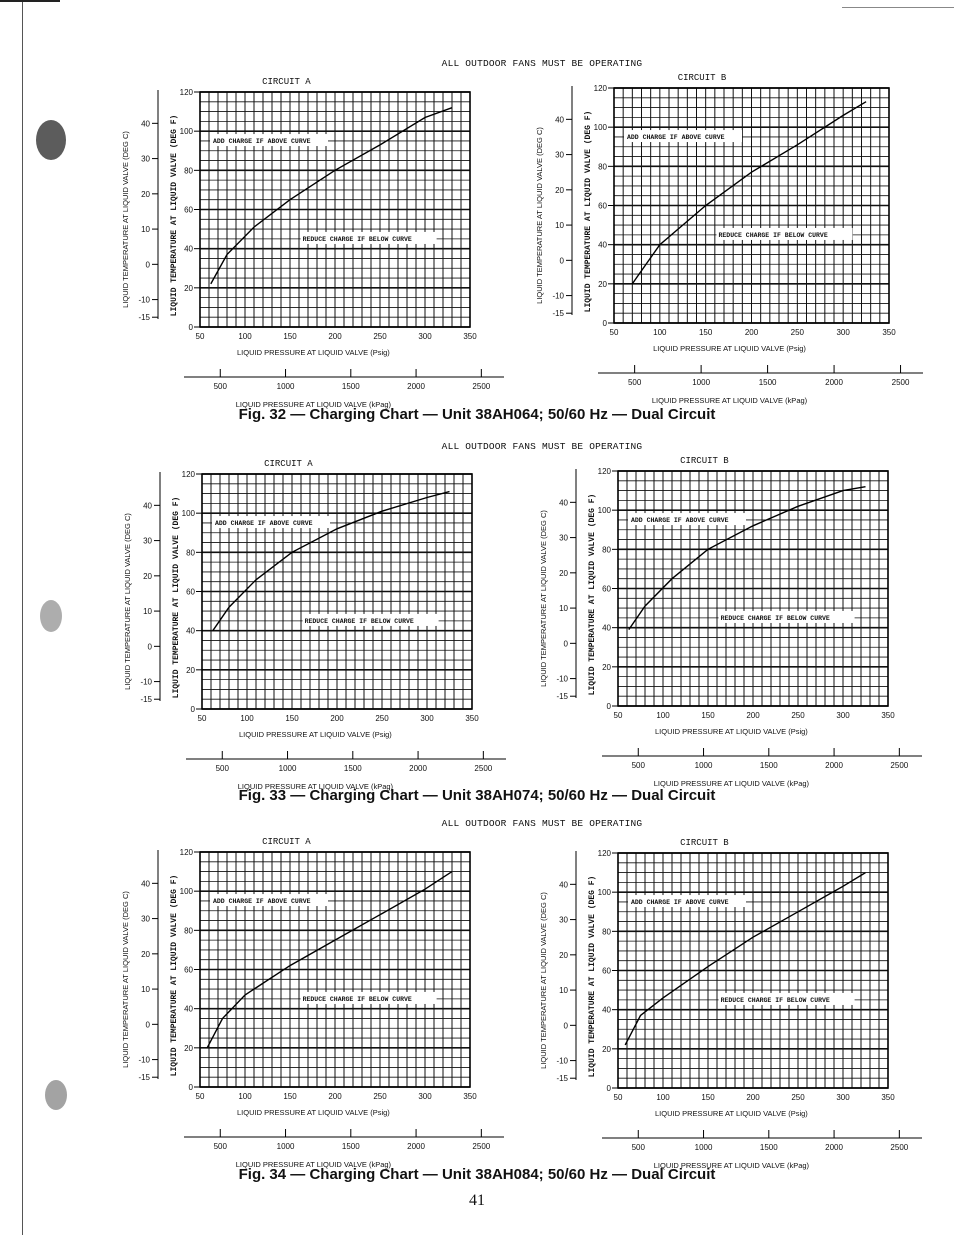 Image resolution: width=954 pixels, height=1235 pixels. What do you see at coordinates (51, 616) in the screenshot?
I see `scan-speck` at bounding box center [51, 616].